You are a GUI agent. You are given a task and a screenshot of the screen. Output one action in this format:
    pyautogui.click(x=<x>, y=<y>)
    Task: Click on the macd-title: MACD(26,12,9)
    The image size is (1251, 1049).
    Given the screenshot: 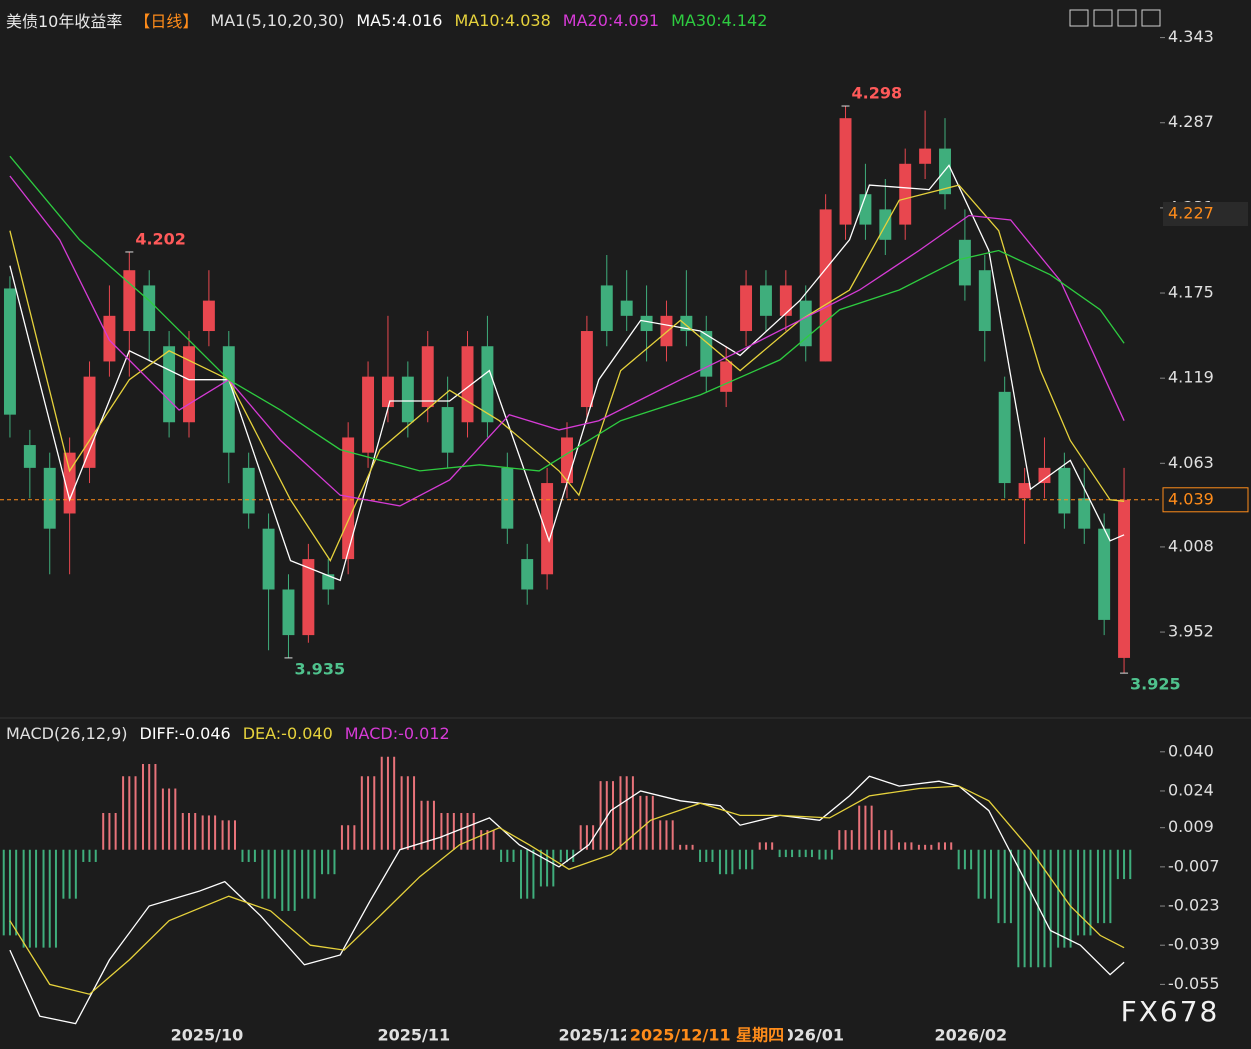 What is the action you would take?
    pyautogui.click(x=67, y=733)
    